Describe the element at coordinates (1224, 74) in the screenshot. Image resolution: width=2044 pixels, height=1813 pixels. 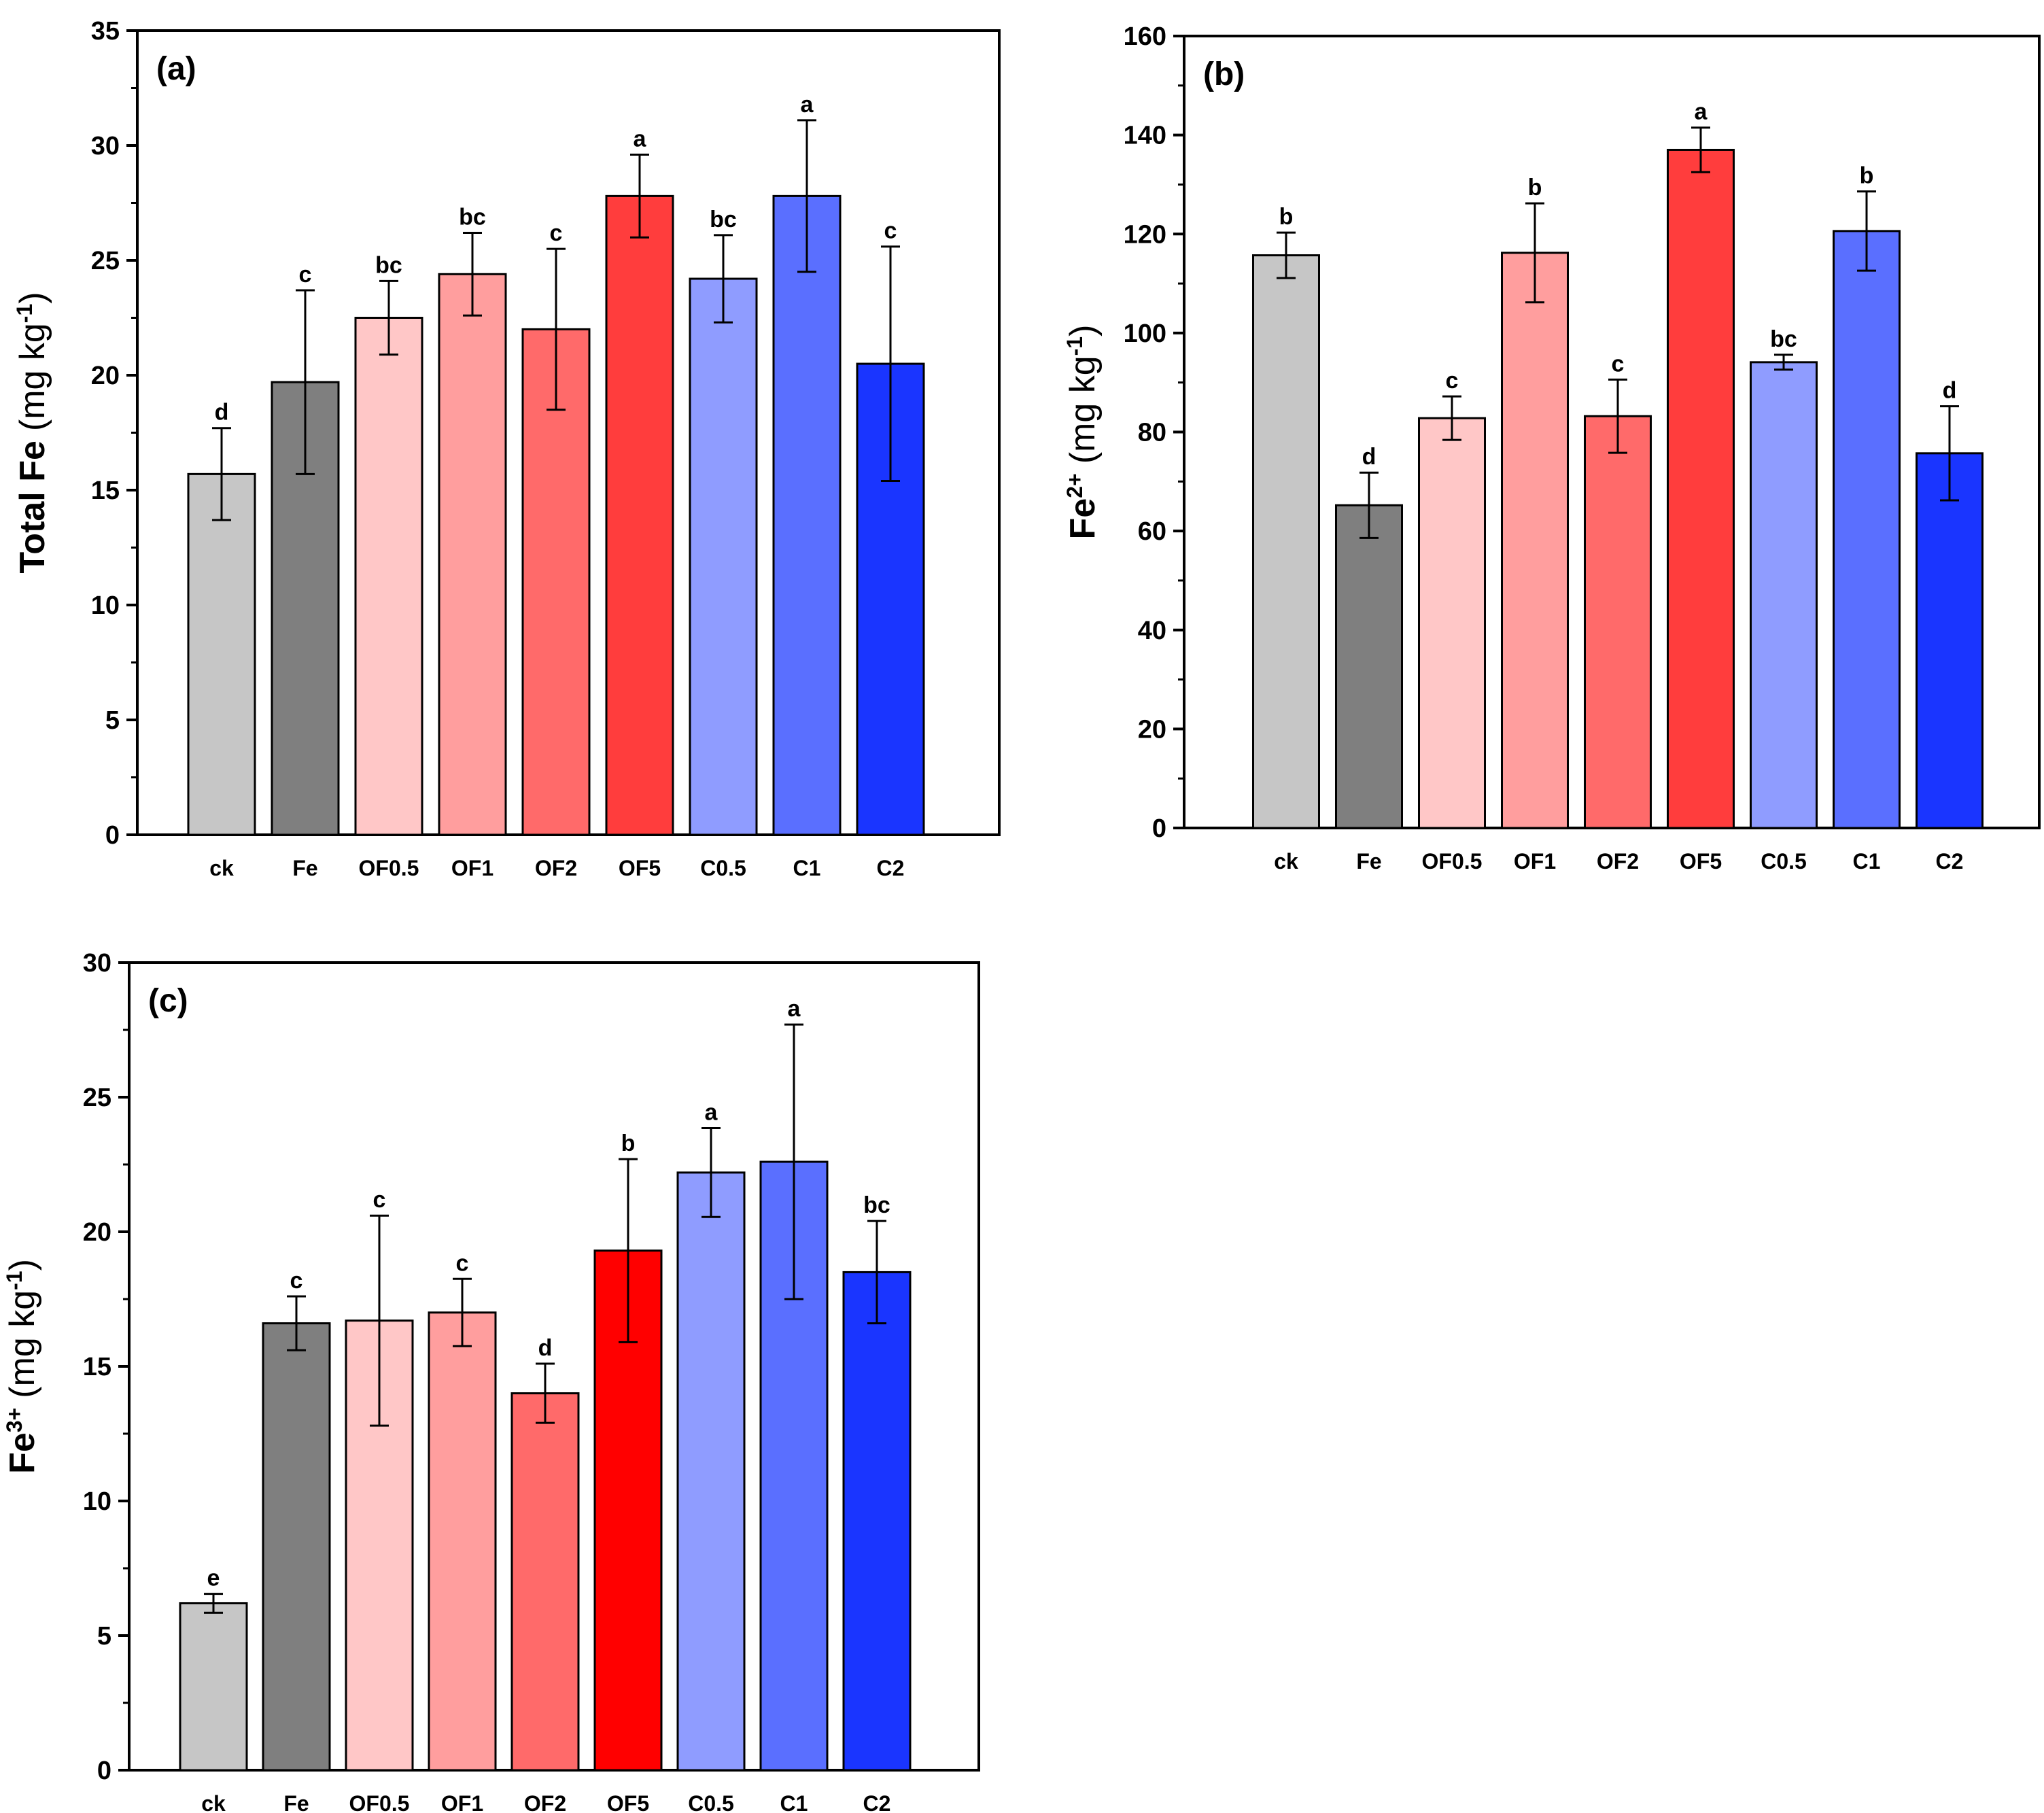
I see `panel-label: (b)` at that location.